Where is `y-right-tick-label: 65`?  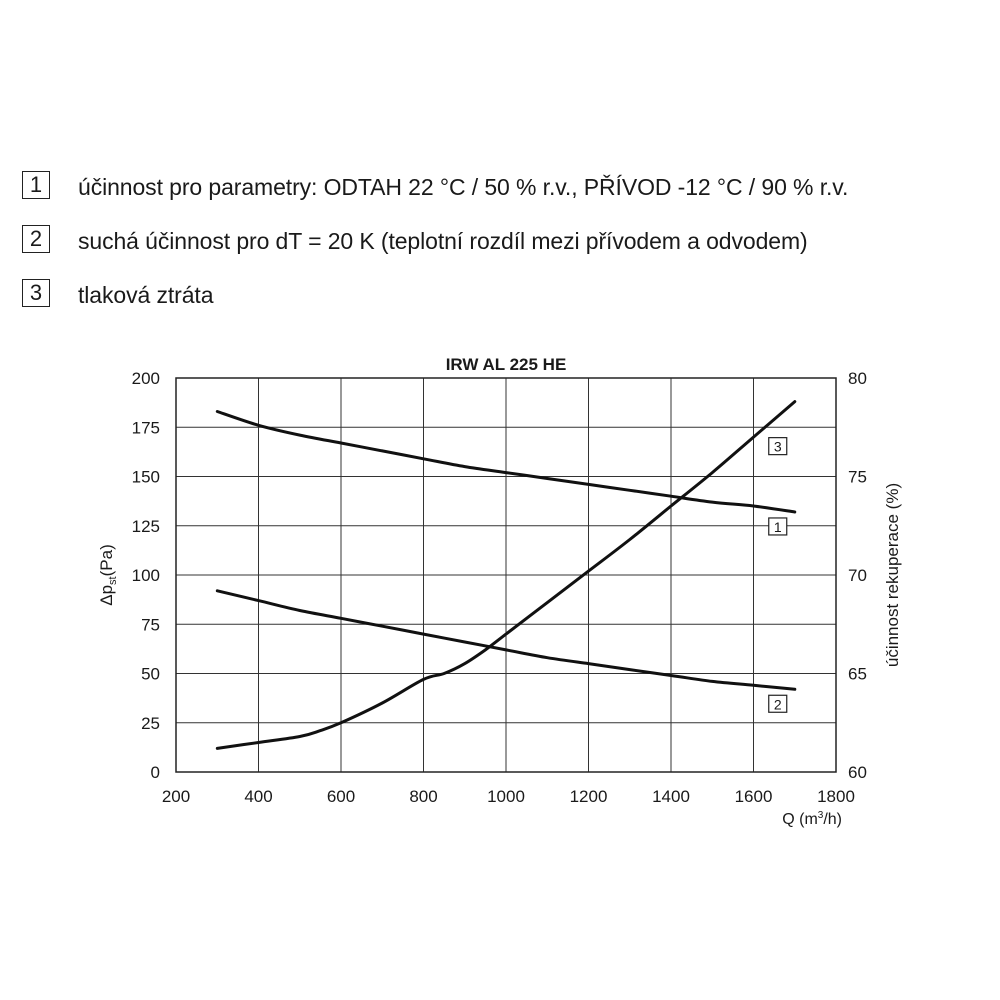 y-right-tick-label: 65 is located at coordinates (857, 674).